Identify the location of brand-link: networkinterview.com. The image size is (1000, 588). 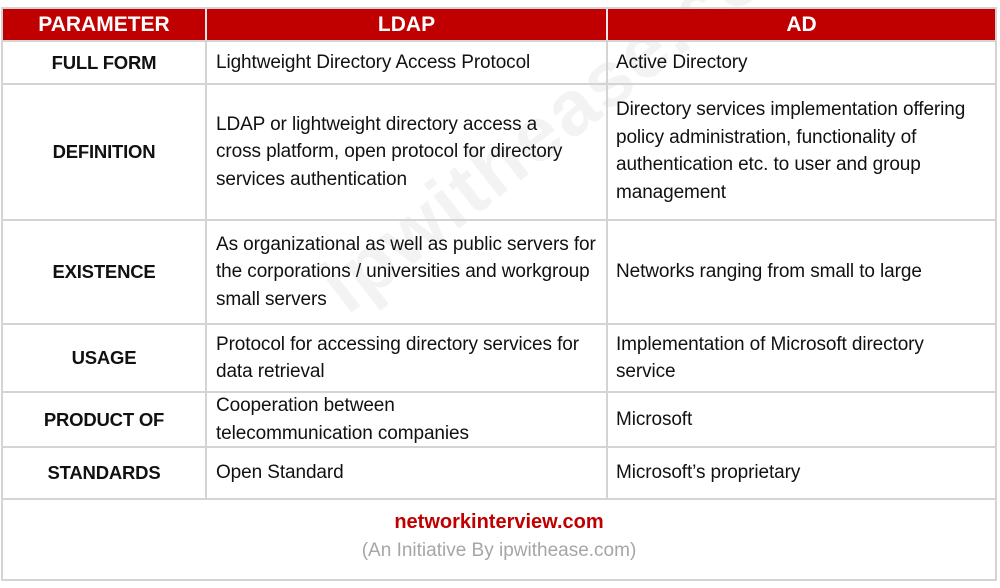
(499, 522).